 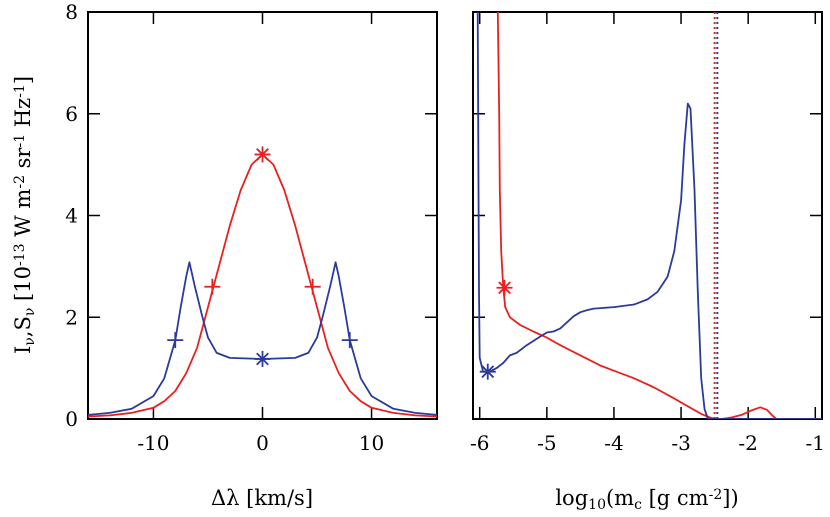 I want to click on x-tick-label: -2, so click(x=747, y=443).